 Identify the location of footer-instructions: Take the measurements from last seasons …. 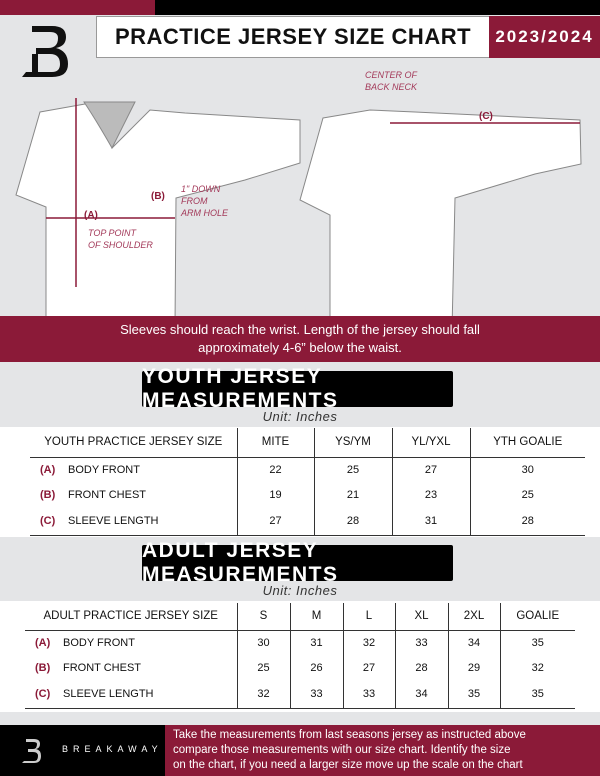
(382, 750).